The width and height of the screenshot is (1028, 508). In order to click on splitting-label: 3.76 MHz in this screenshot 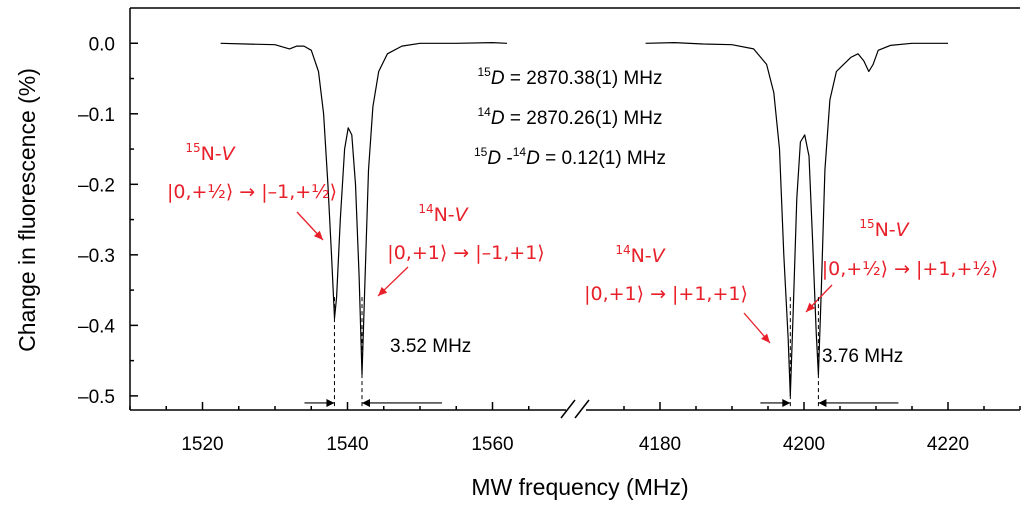, I will do `click(862, 356)`.